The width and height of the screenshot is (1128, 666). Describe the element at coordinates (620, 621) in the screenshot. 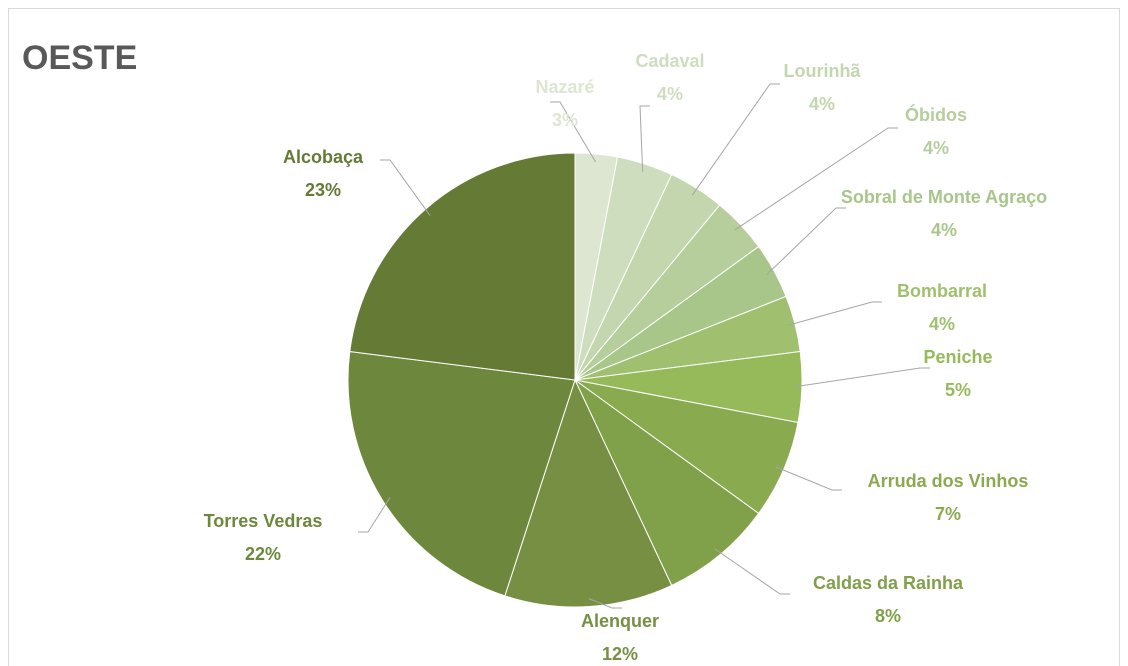

I see `data-label-name: Alenquer` at that location.